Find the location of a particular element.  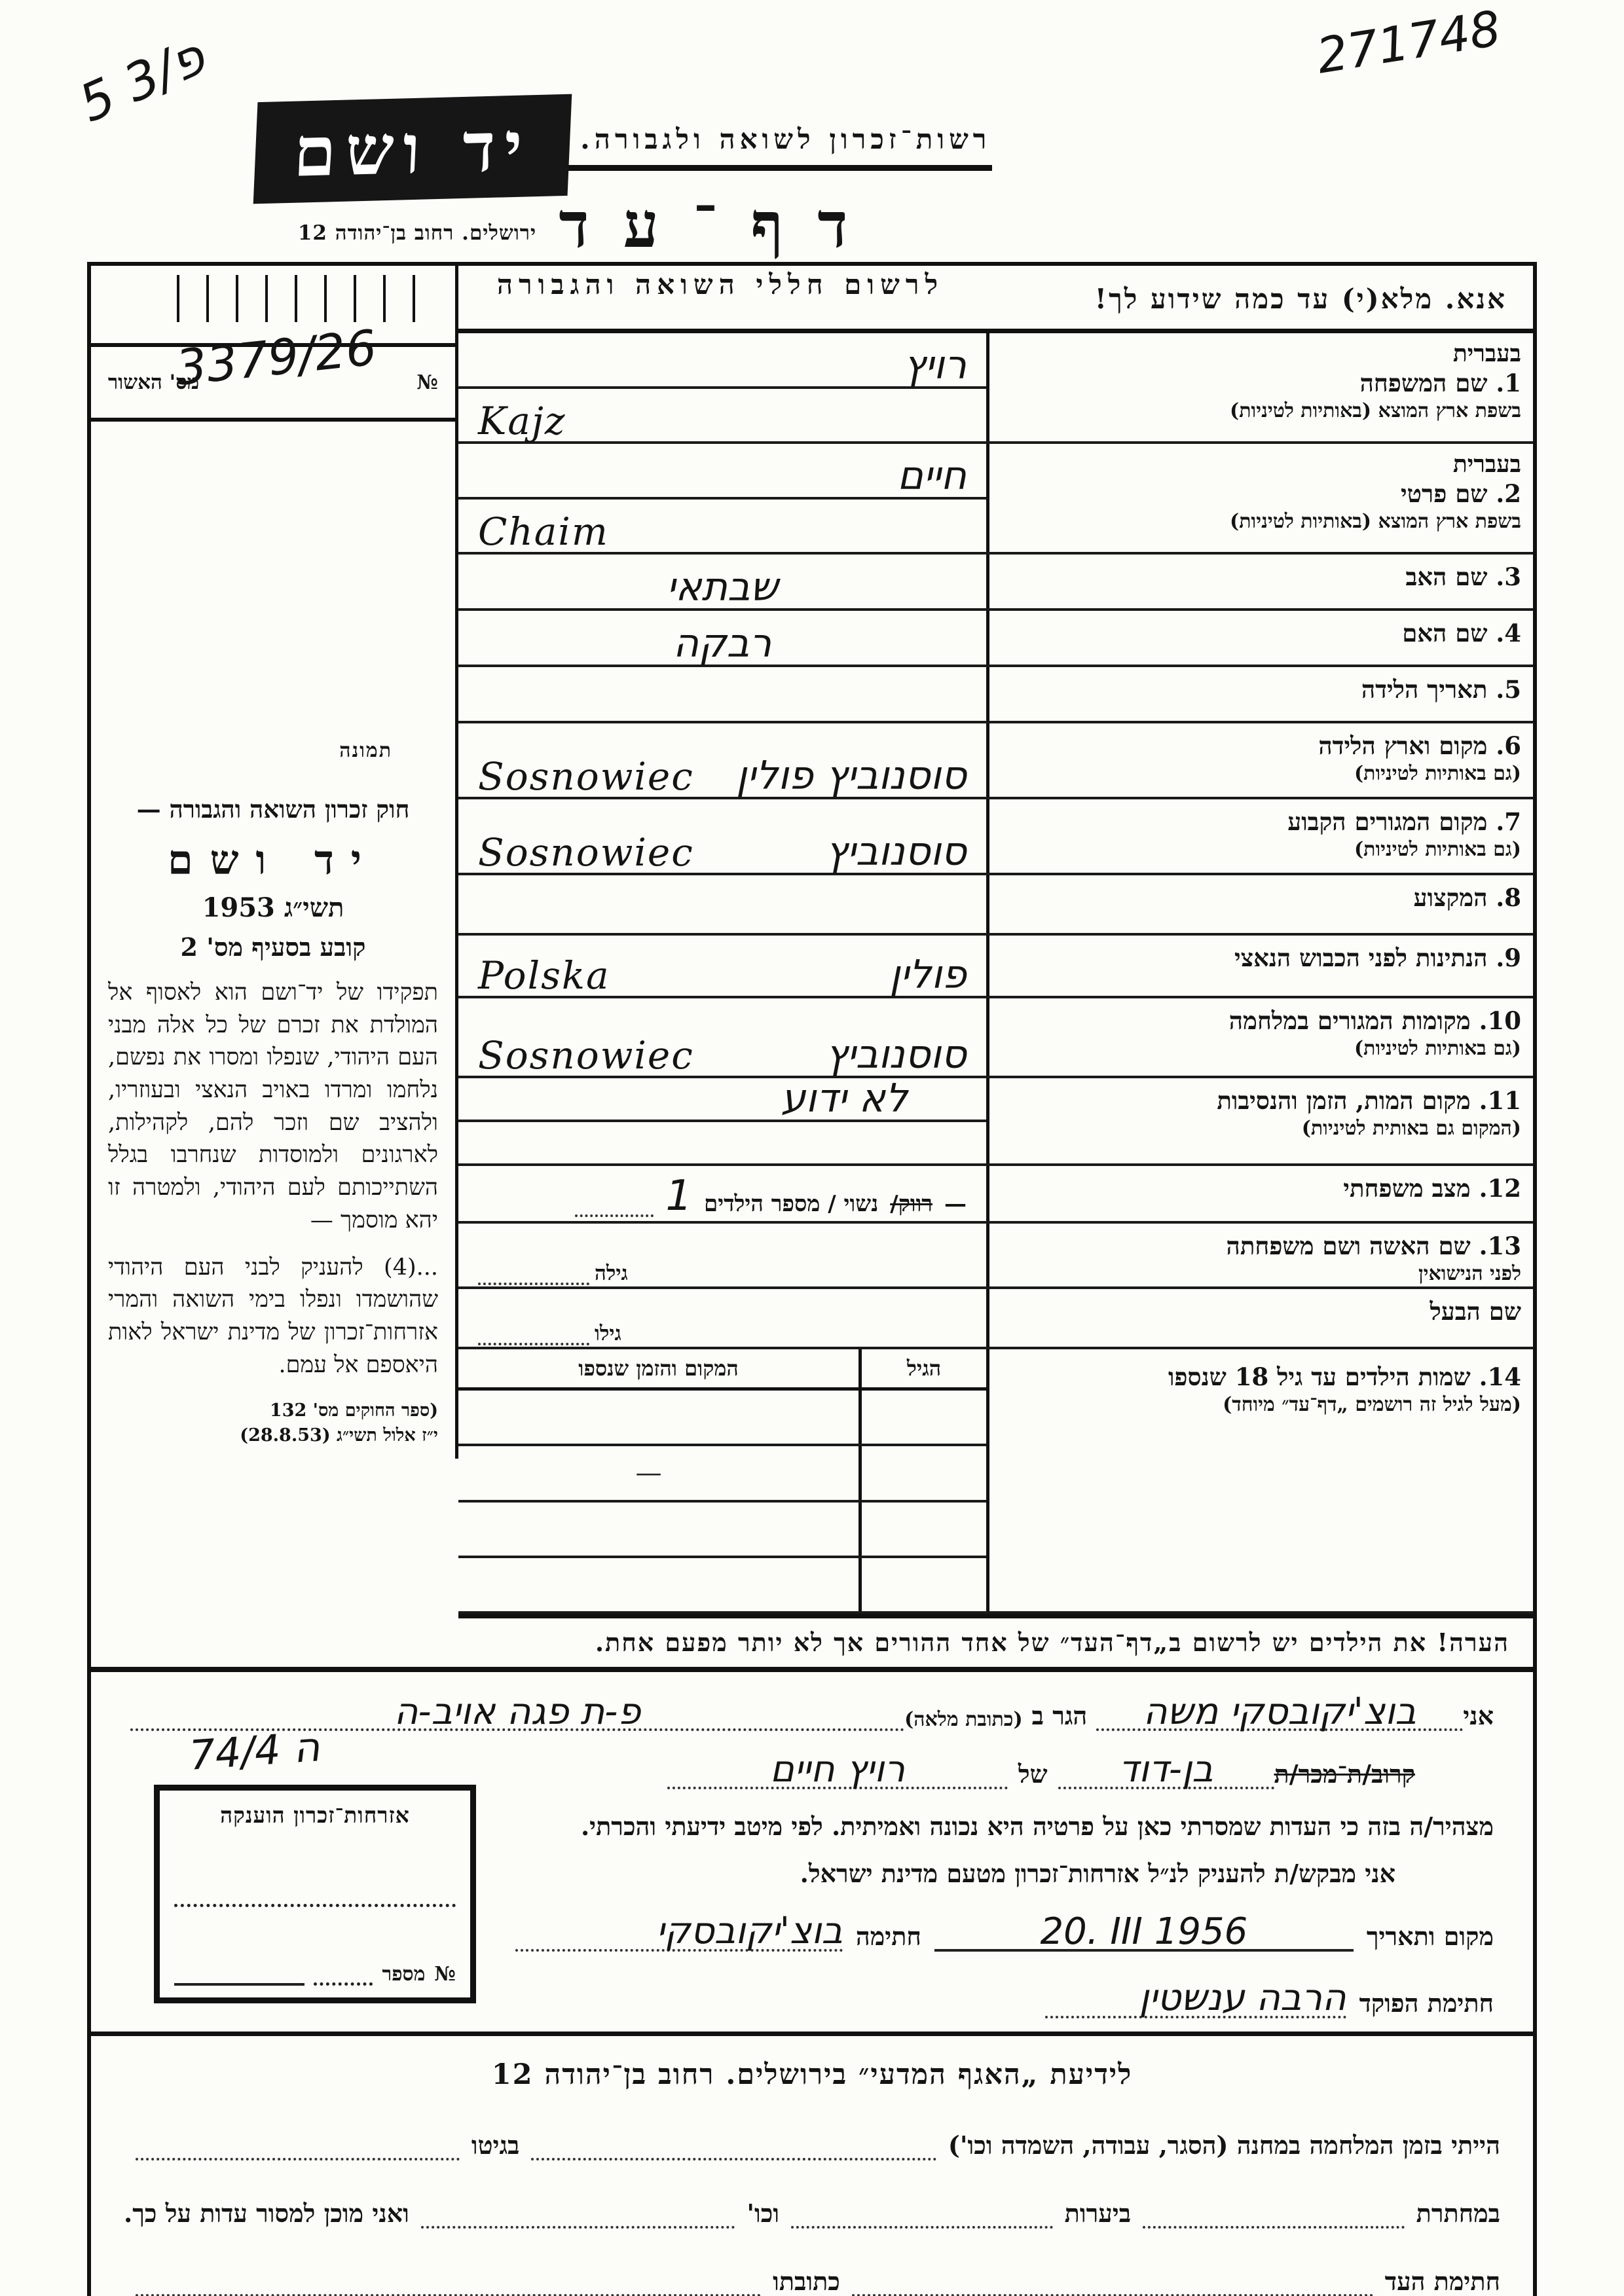

children-row: — is located at coordinates (722, 1474).